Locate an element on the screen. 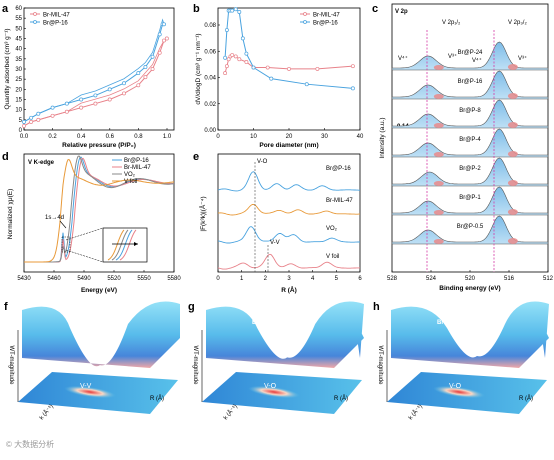 The image size is (554, 460). c-peak-label-1: V 2p₃/₂ is located at coordinates (517, 23).